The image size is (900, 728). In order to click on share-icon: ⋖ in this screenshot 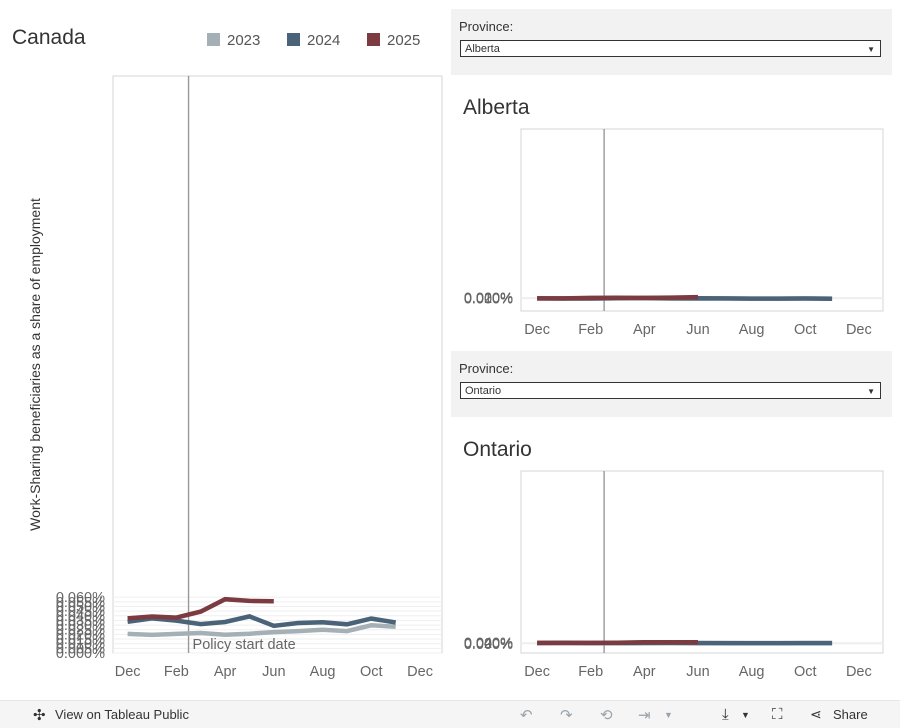, I will do `click(816, 714)`.